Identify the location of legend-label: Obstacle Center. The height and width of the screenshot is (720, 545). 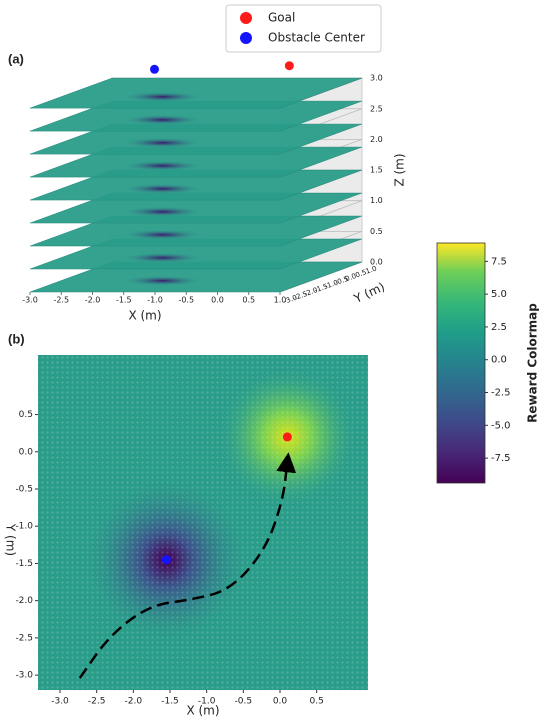
(316, 38).